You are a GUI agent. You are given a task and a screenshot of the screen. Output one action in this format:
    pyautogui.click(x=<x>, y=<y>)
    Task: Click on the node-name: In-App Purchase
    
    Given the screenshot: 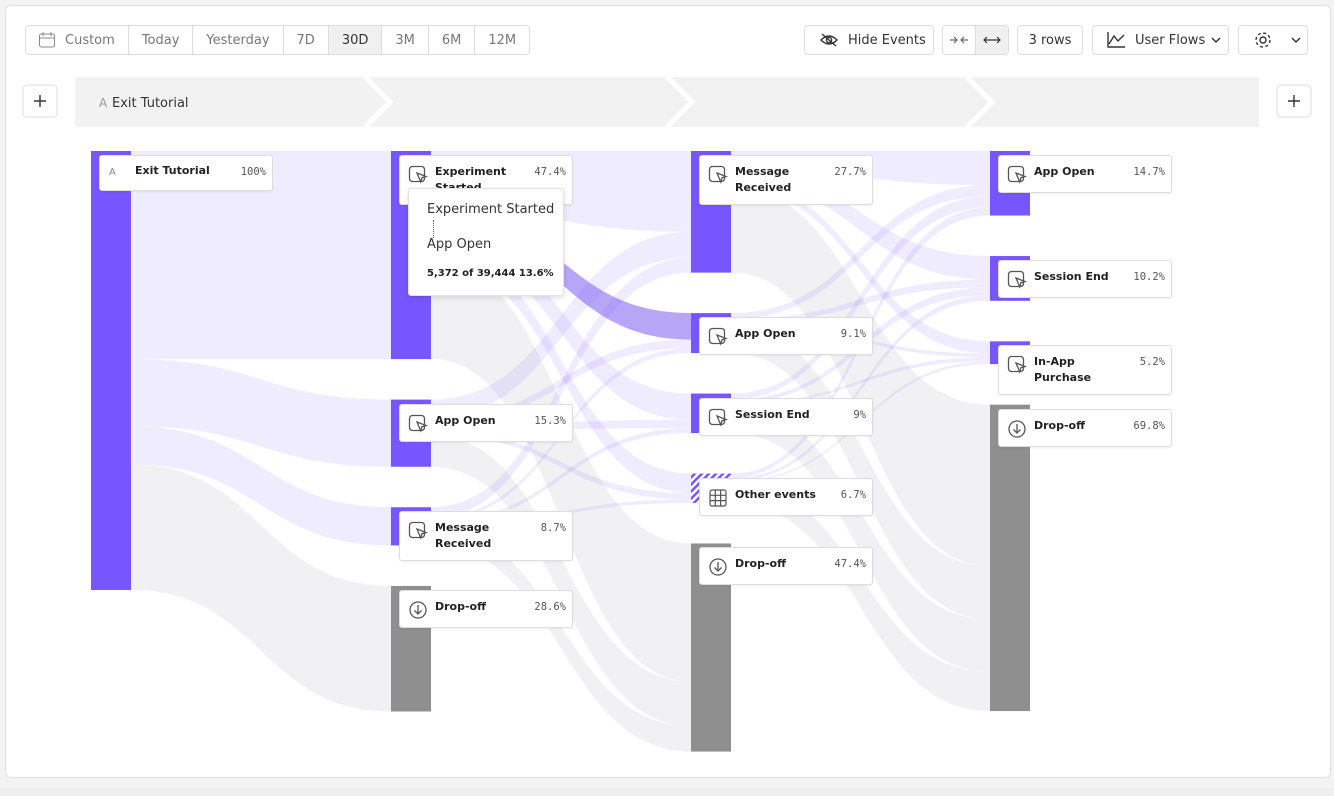 What is the action you would take?
    pyautogui.click(x=1063, y=370)
    